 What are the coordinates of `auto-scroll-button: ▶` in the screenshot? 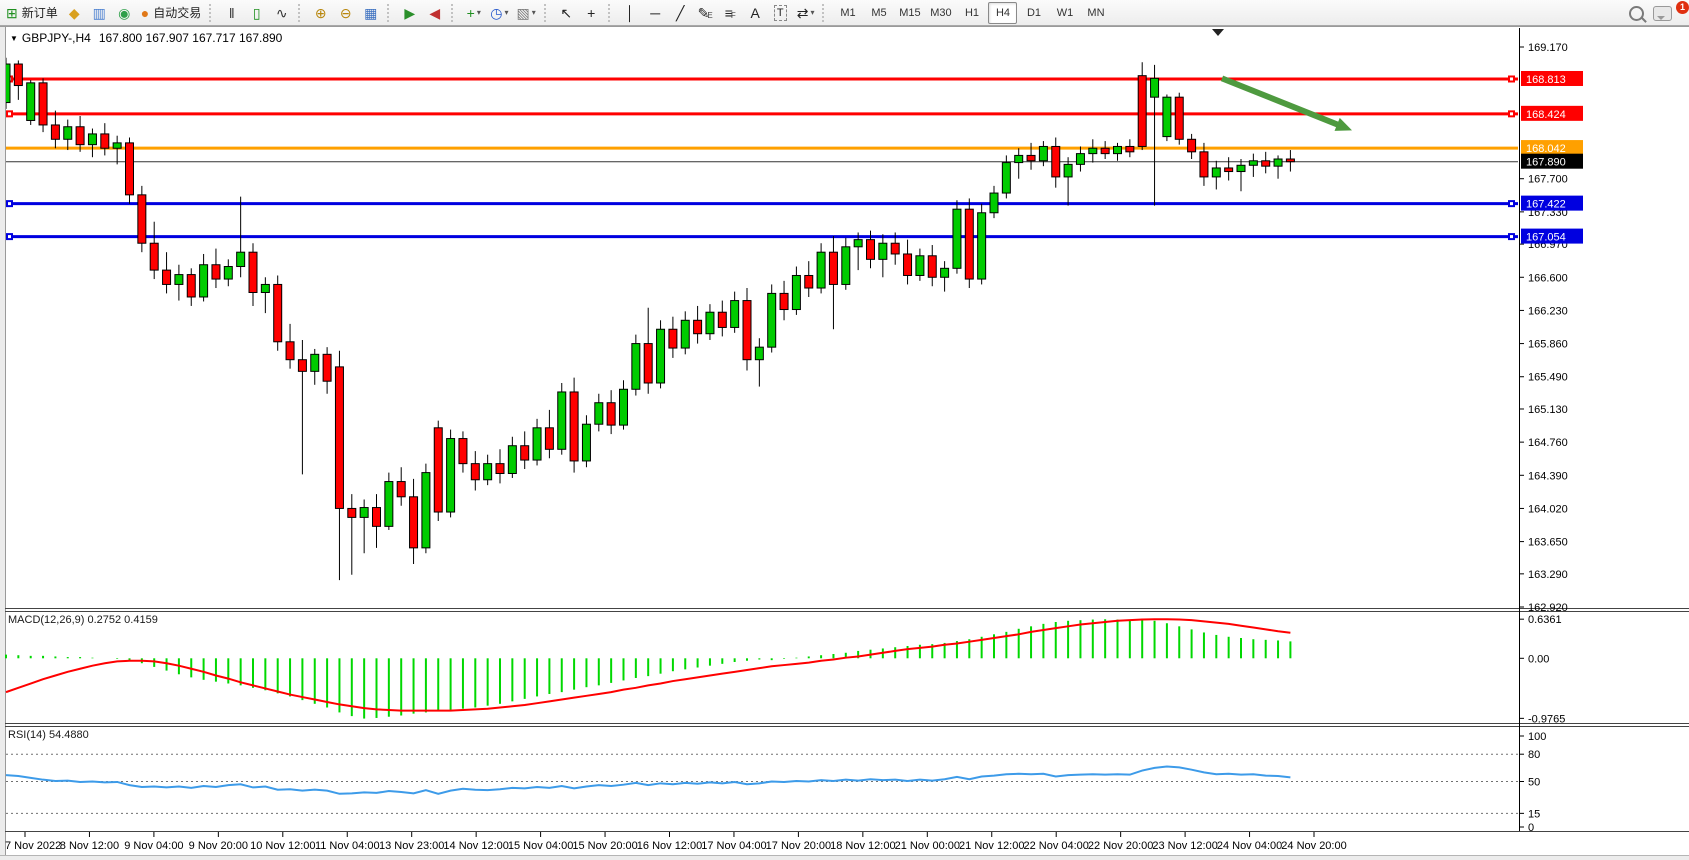 It's located at (409, 13).